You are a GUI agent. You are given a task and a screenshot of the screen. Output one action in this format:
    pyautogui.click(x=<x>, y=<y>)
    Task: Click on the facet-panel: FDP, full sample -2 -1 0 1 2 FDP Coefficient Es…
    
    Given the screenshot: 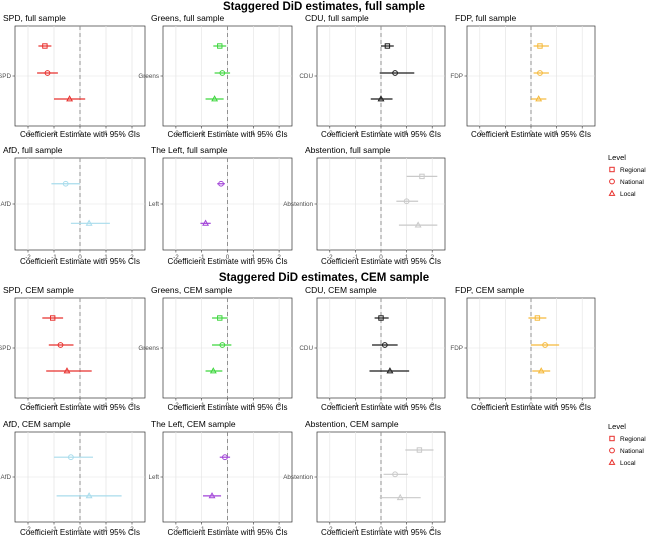 What is the action you would take?
    pyautogui.click(x=523, y=76)
    